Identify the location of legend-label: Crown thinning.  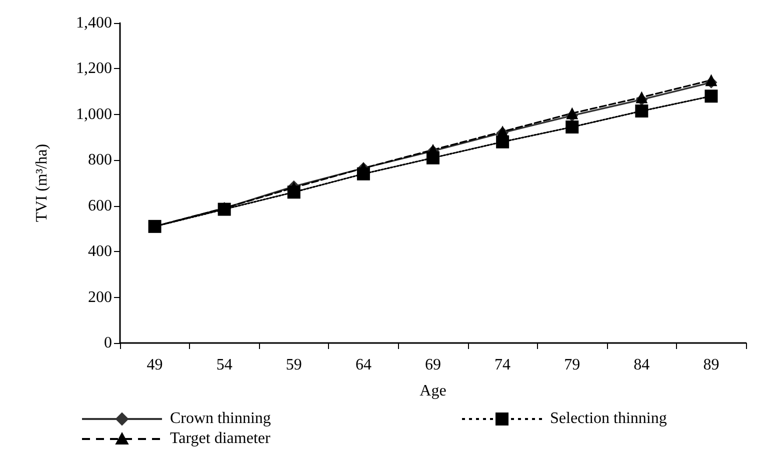
(220, 419).